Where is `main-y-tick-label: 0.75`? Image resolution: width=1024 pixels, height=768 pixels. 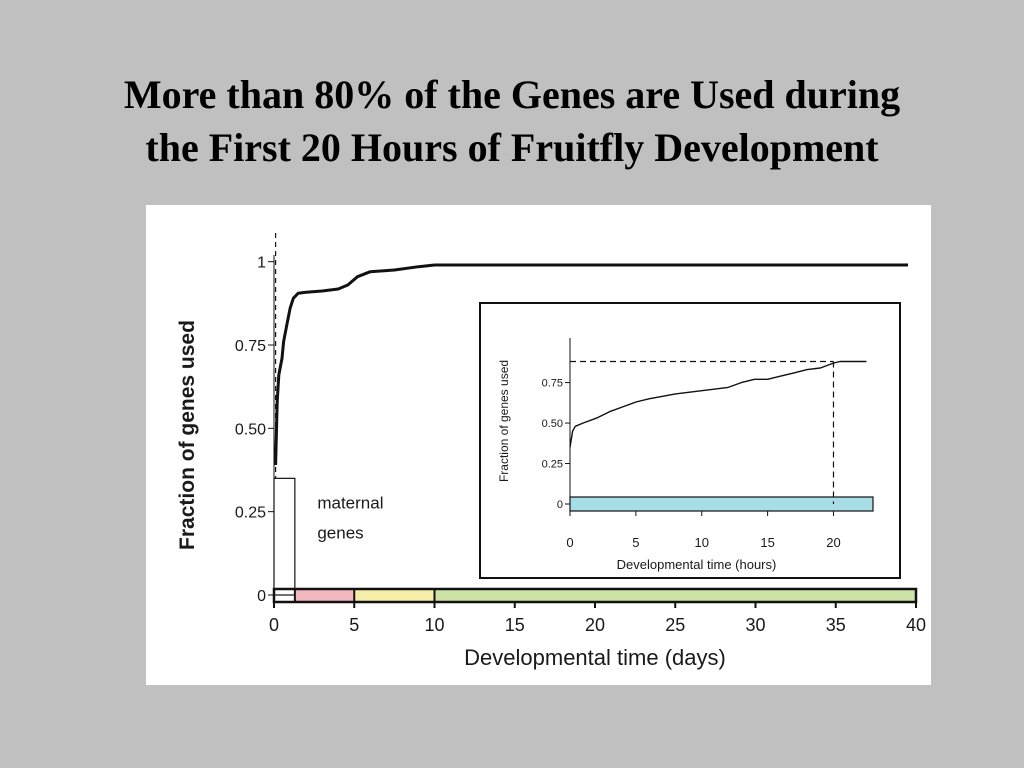
main-y-tick-label: 0.75 is located at coordinates (250, 346).